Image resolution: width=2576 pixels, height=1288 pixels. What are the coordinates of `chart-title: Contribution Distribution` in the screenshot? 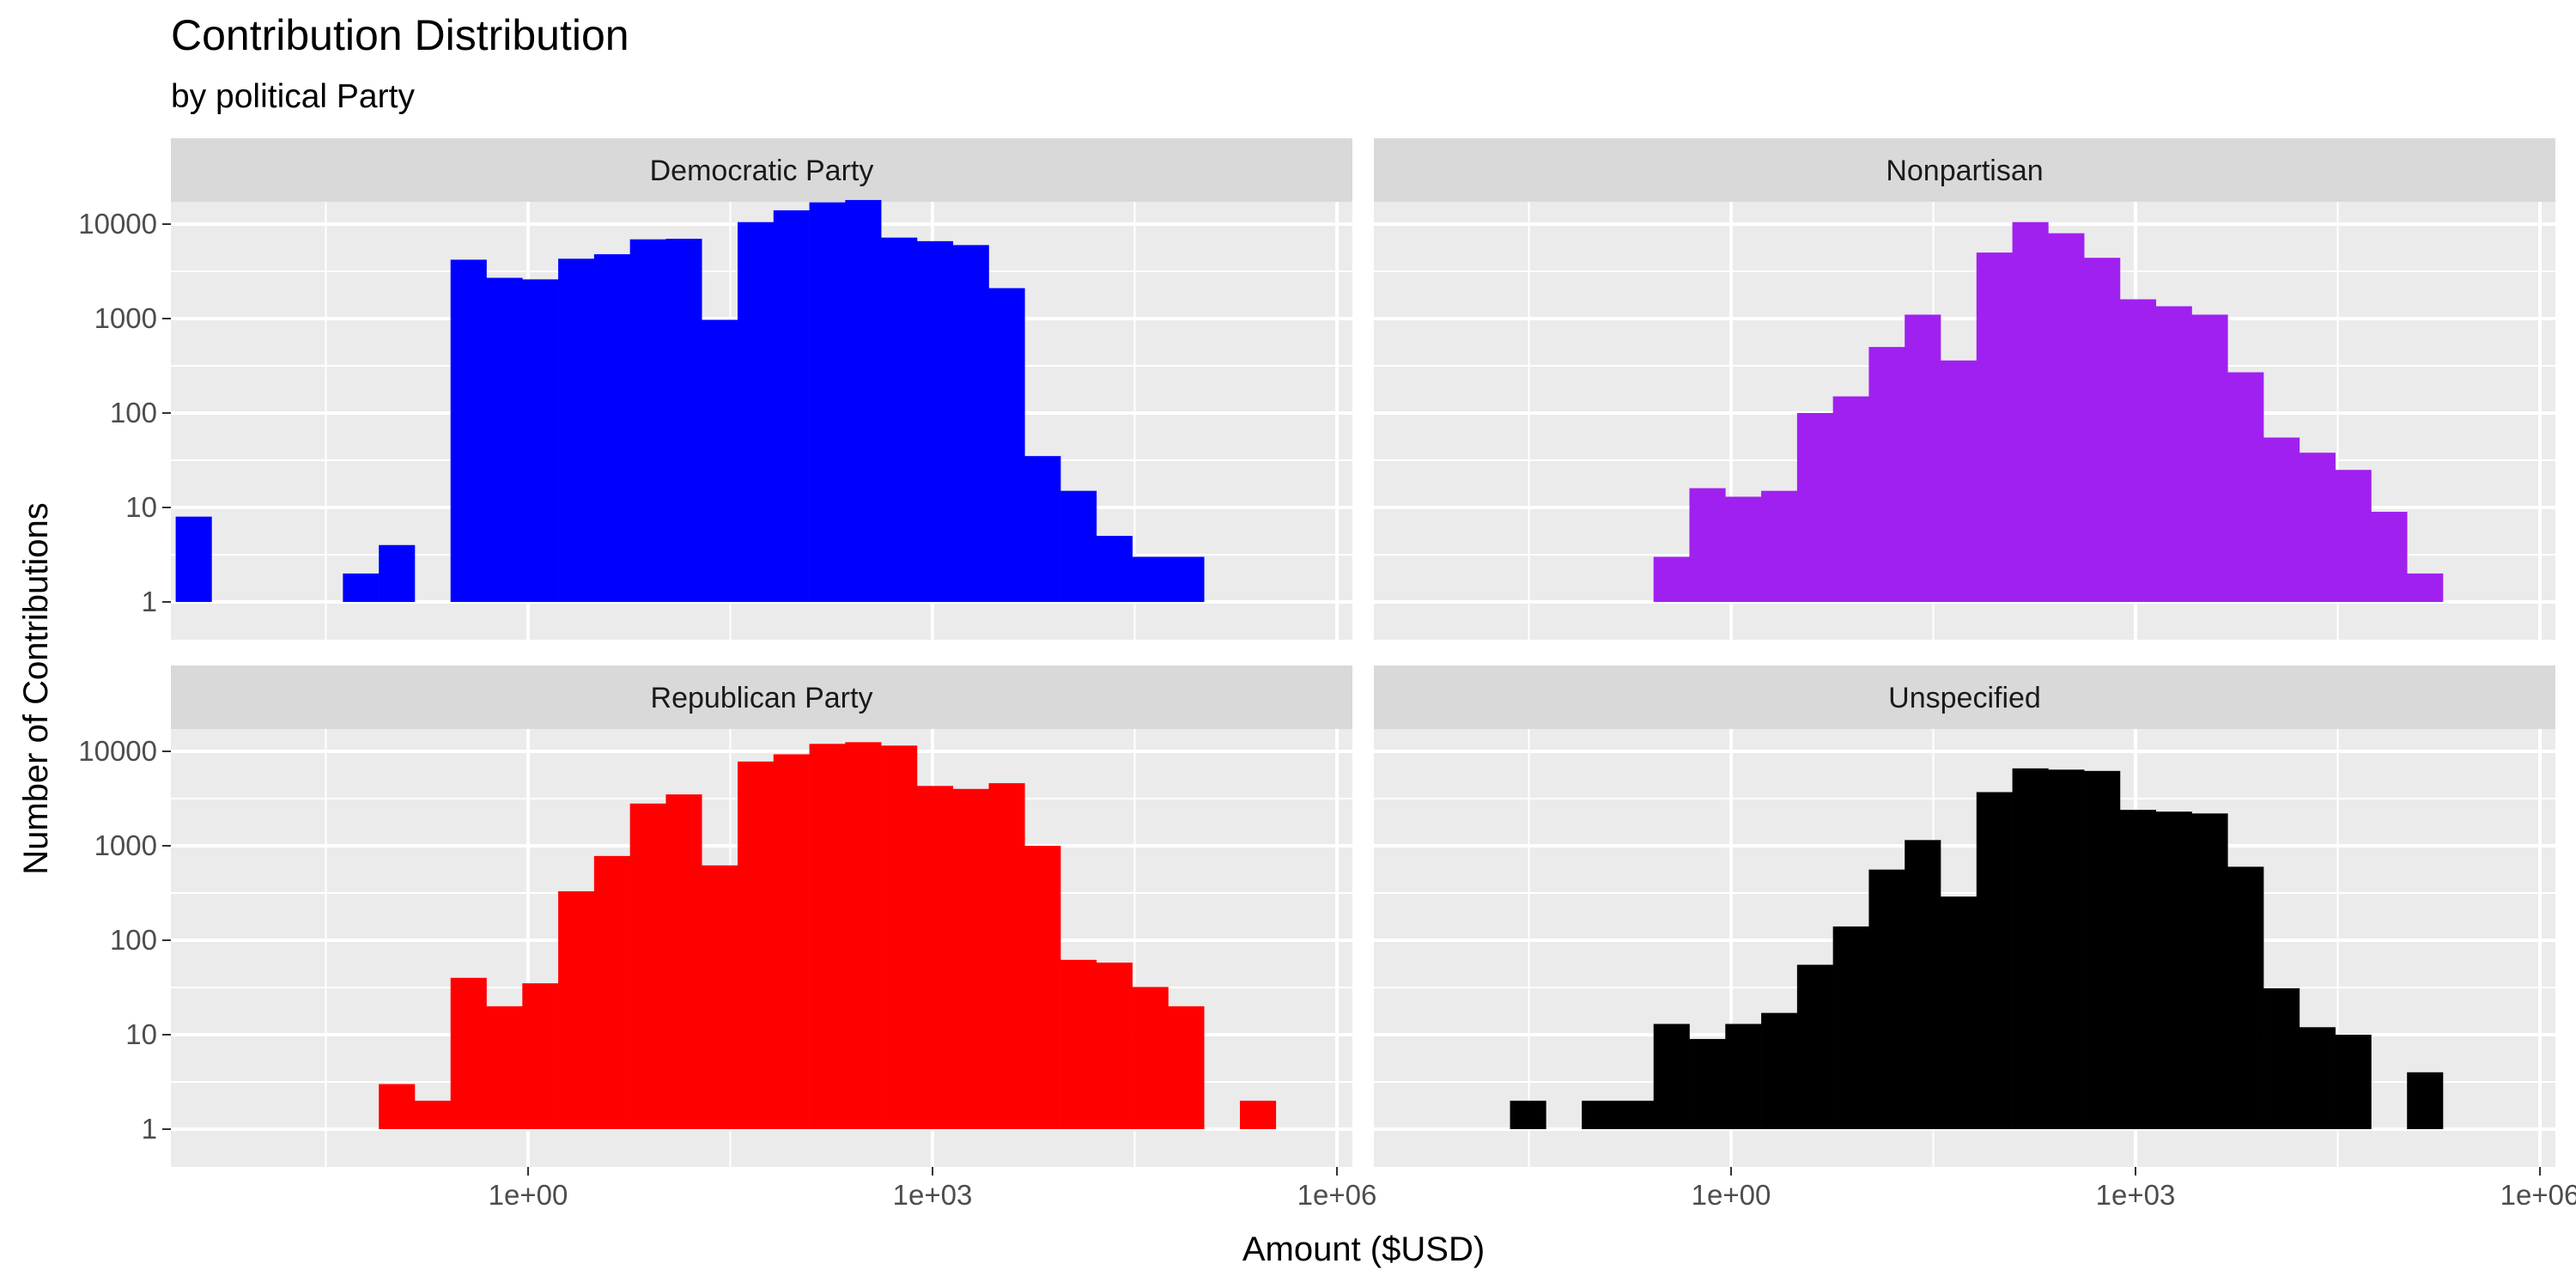 It's located at (400, 35).